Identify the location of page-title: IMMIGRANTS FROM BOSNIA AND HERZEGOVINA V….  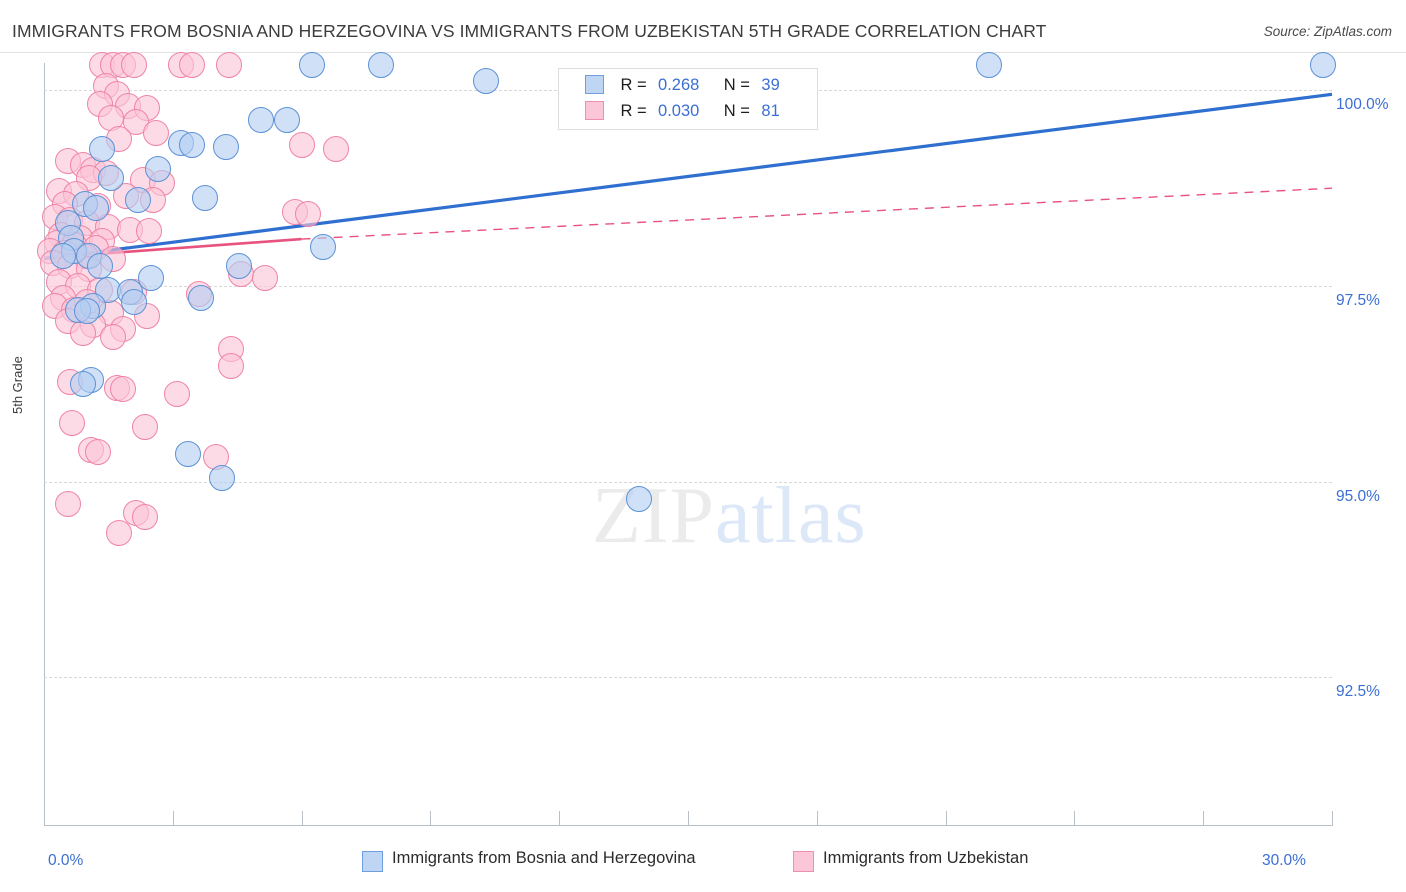
(529, 31).